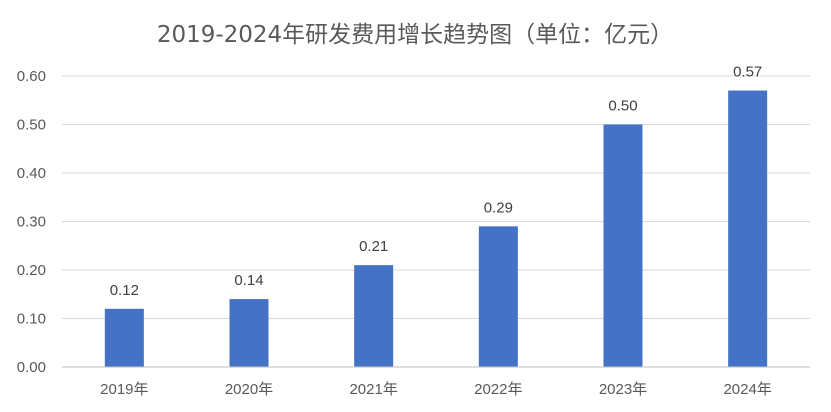 Image resolution: width=831 pixels, height=412 pixels. I want to click on chart-title: 2019-2024年研发费用增长趋势图（单位：亿元）, so click(415, 35).